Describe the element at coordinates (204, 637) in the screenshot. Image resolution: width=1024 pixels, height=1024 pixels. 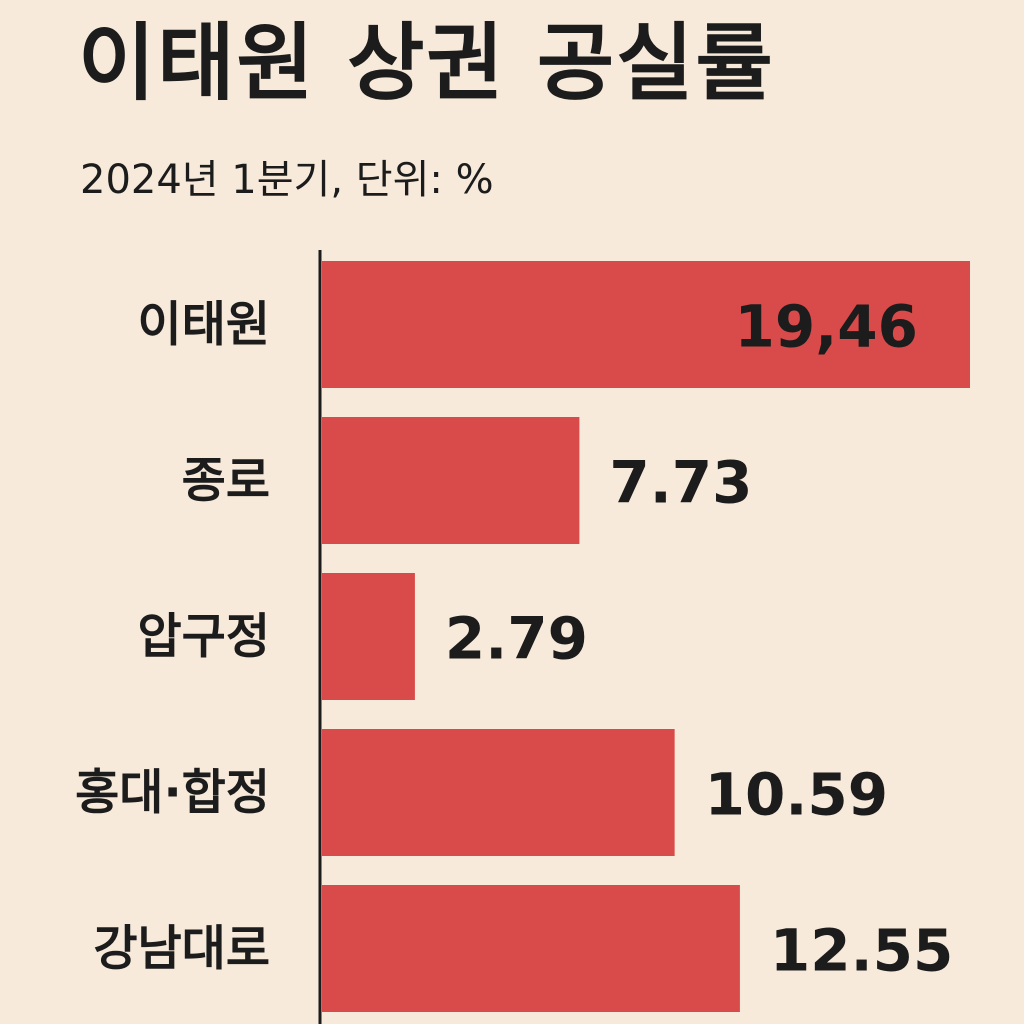
I see `category-label-2: 압구정` at that location.